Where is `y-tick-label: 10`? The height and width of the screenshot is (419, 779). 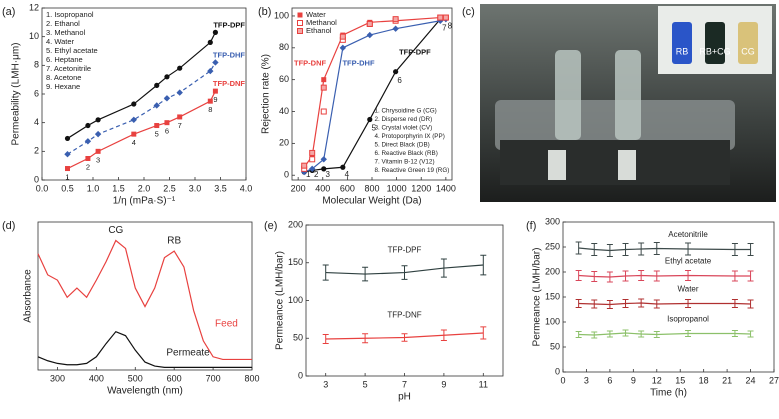 y-tick-label: 10 is located at coordinates (34, 36).